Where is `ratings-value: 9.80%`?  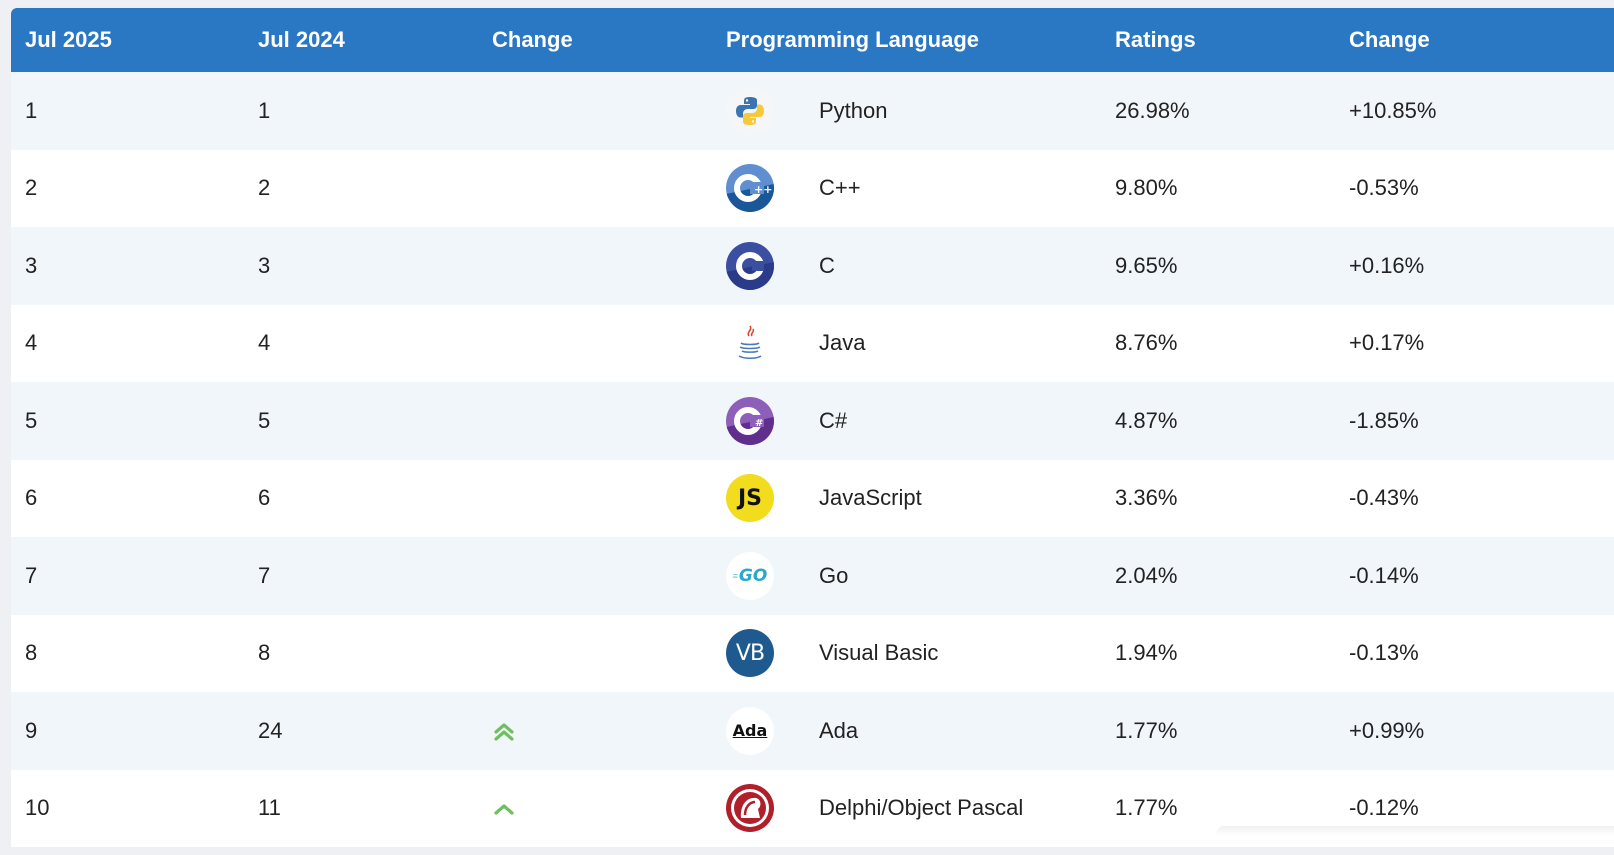 ratings-value: 9.80% is located at coordinates (1146, 188).